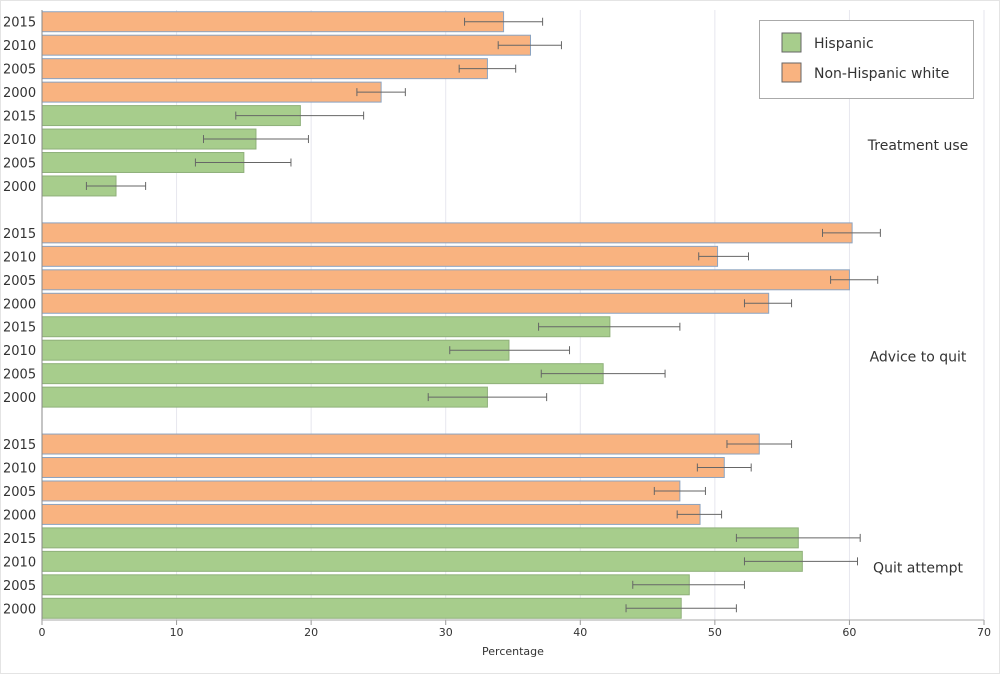  What do you see at coordinates (791, 42) in the screenshot?
I see `legend-swatch-hispanic` at bounding box center [791, 42].